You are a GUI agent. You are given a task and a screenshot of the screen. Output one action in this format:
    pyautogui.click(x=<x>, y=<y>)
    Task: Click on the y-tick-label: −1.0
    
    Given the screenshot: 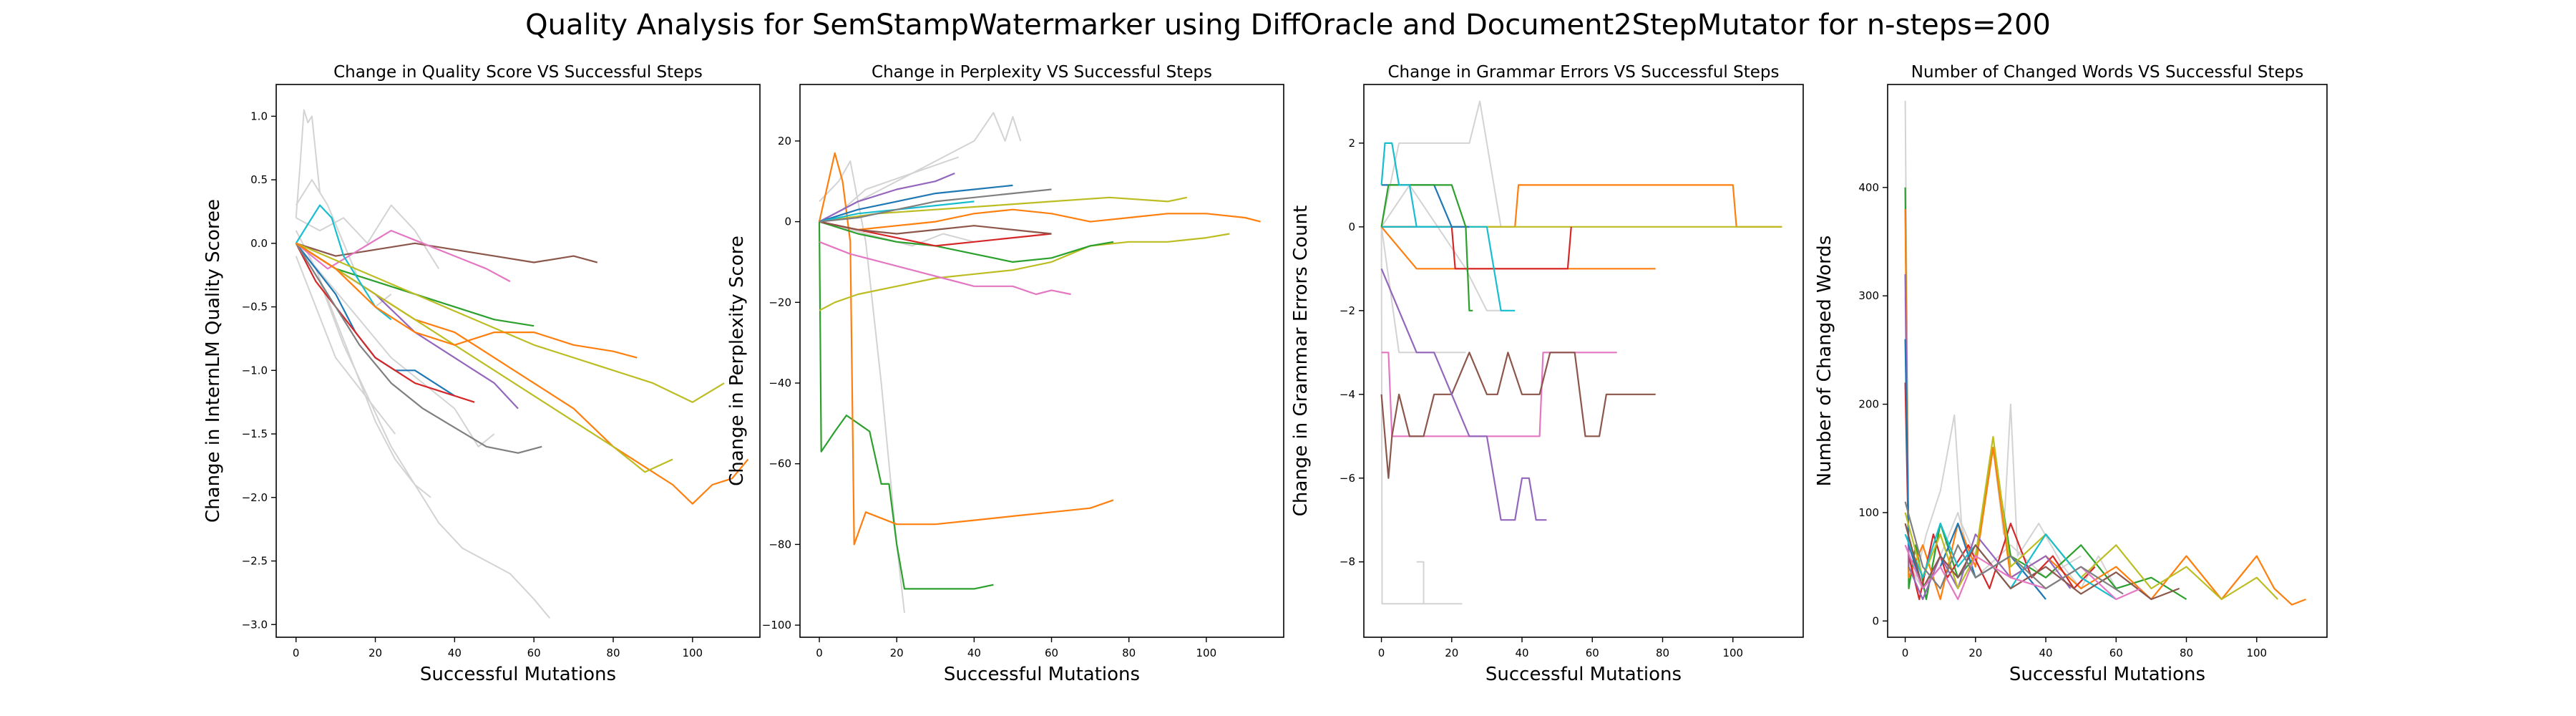 What is the action you would take?
    pyautogui.click(x=255, y=370)
    